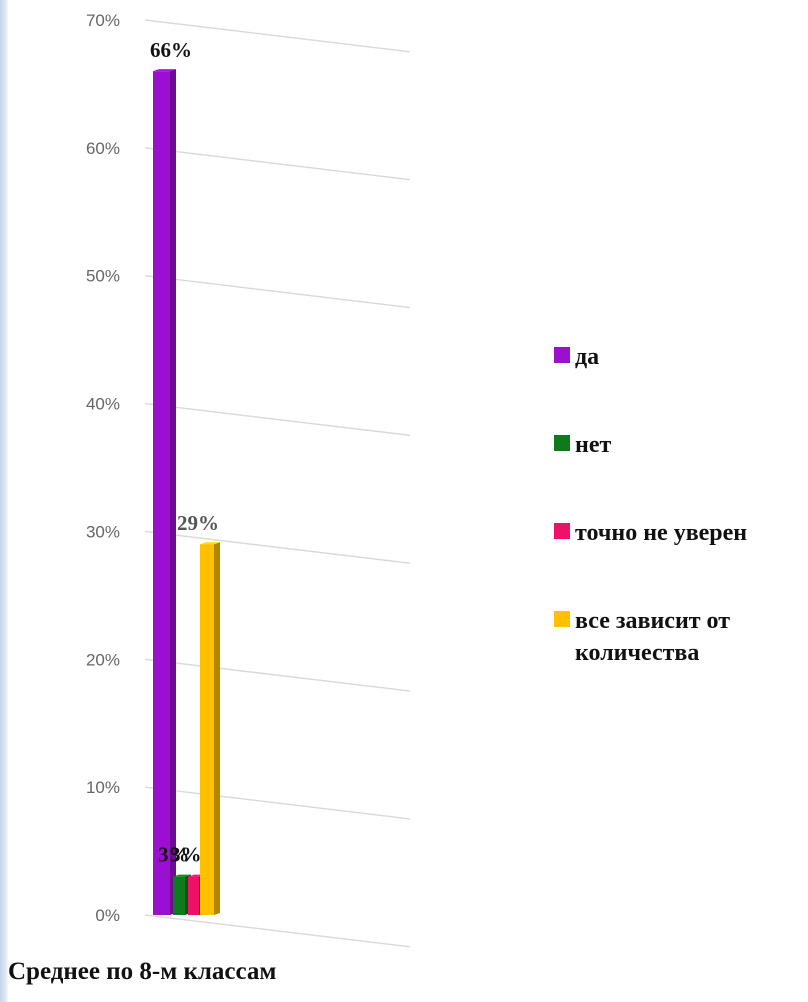 Image resolution: width=808 pixels, height=1002 pixels. Describe the element at coordinates (587, 357) in the screenshot. I see `legend-label-da: да` at that location.